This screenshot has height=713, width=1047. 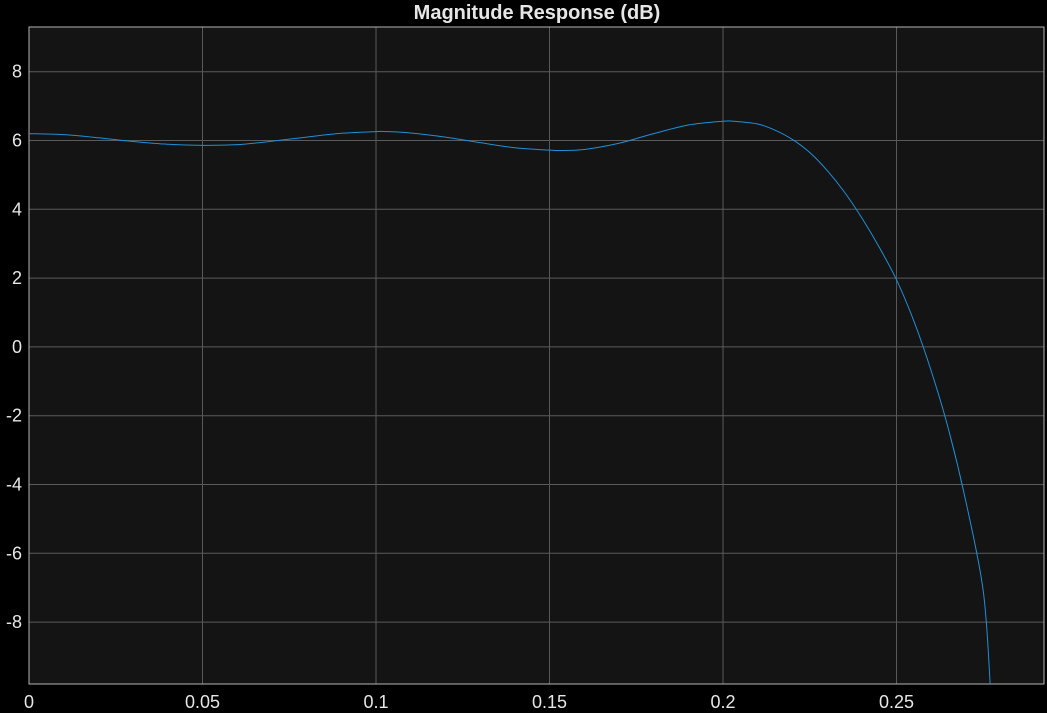 I want to click on chart-title: Magnitude Response (dB), so click(x=537, y=13).